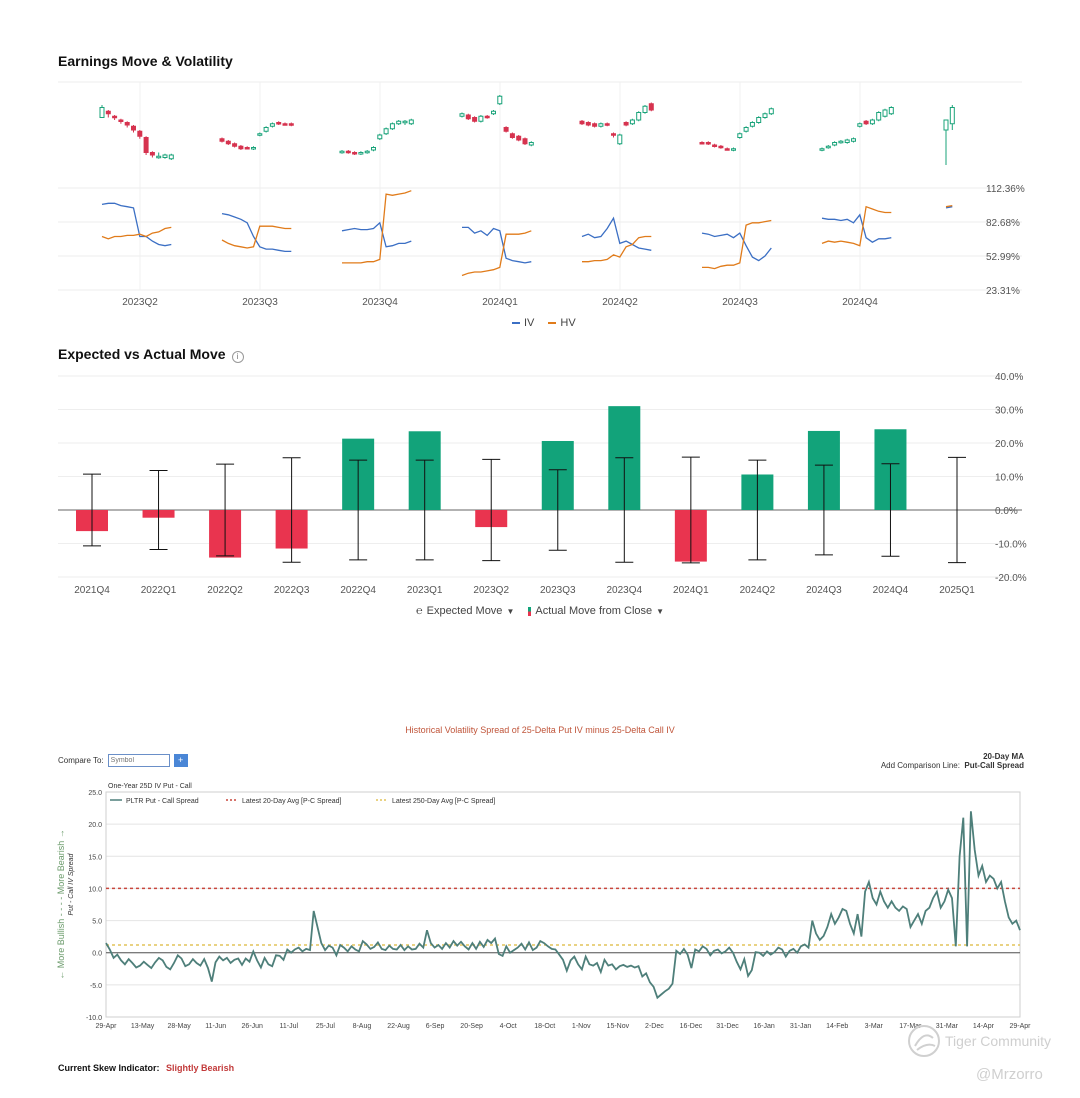  I want to click on tiger-logo-icon, so click(924, 1041).